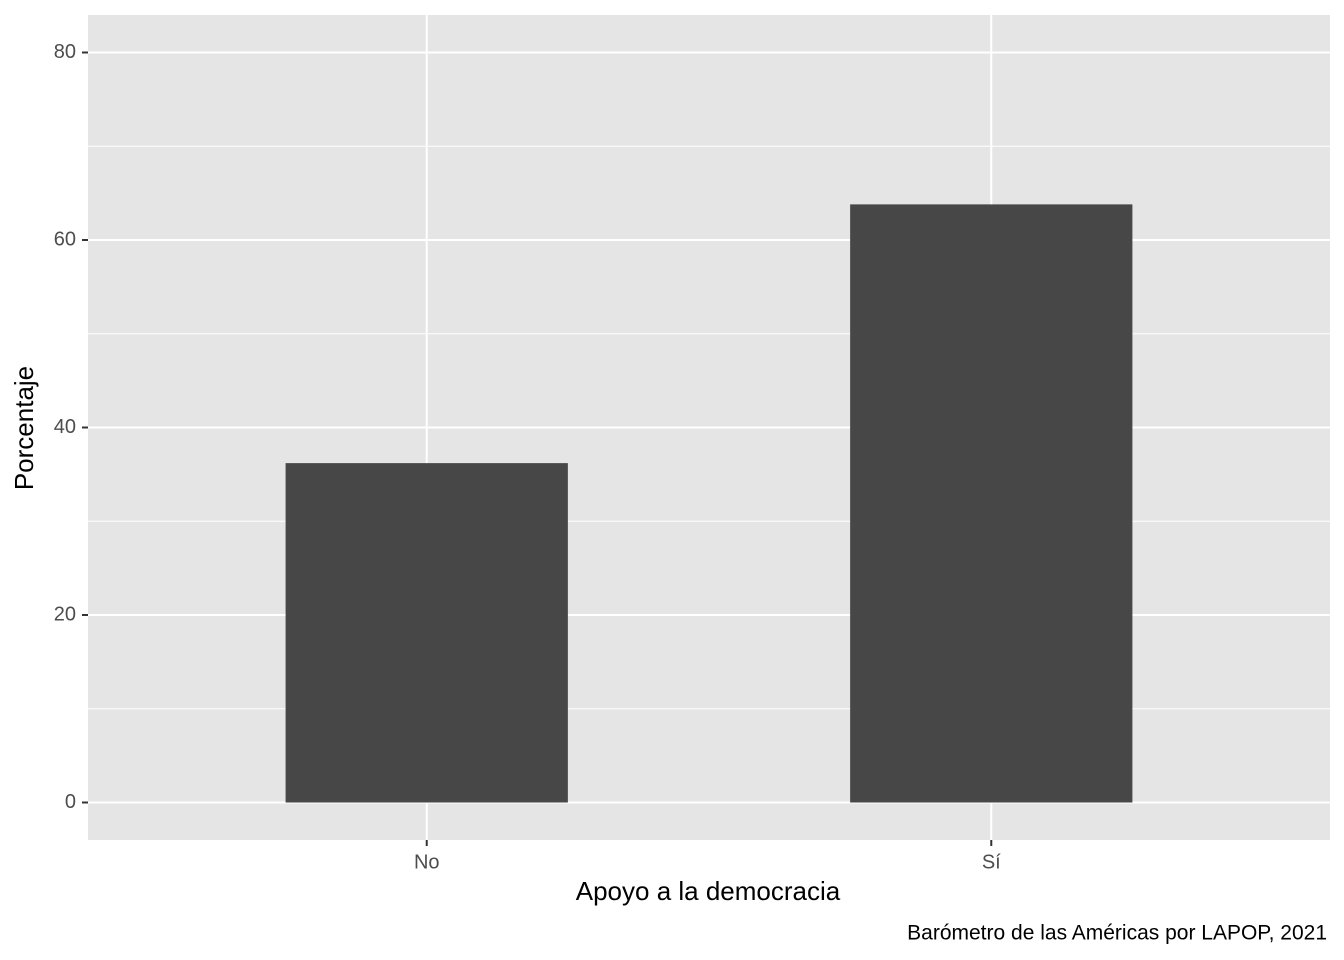 This screenshot has width=1344, height=960. Describe the element at coordinates (24, 428) in the screenshot. I see `y-axis-title: Porcentaje` at that location.